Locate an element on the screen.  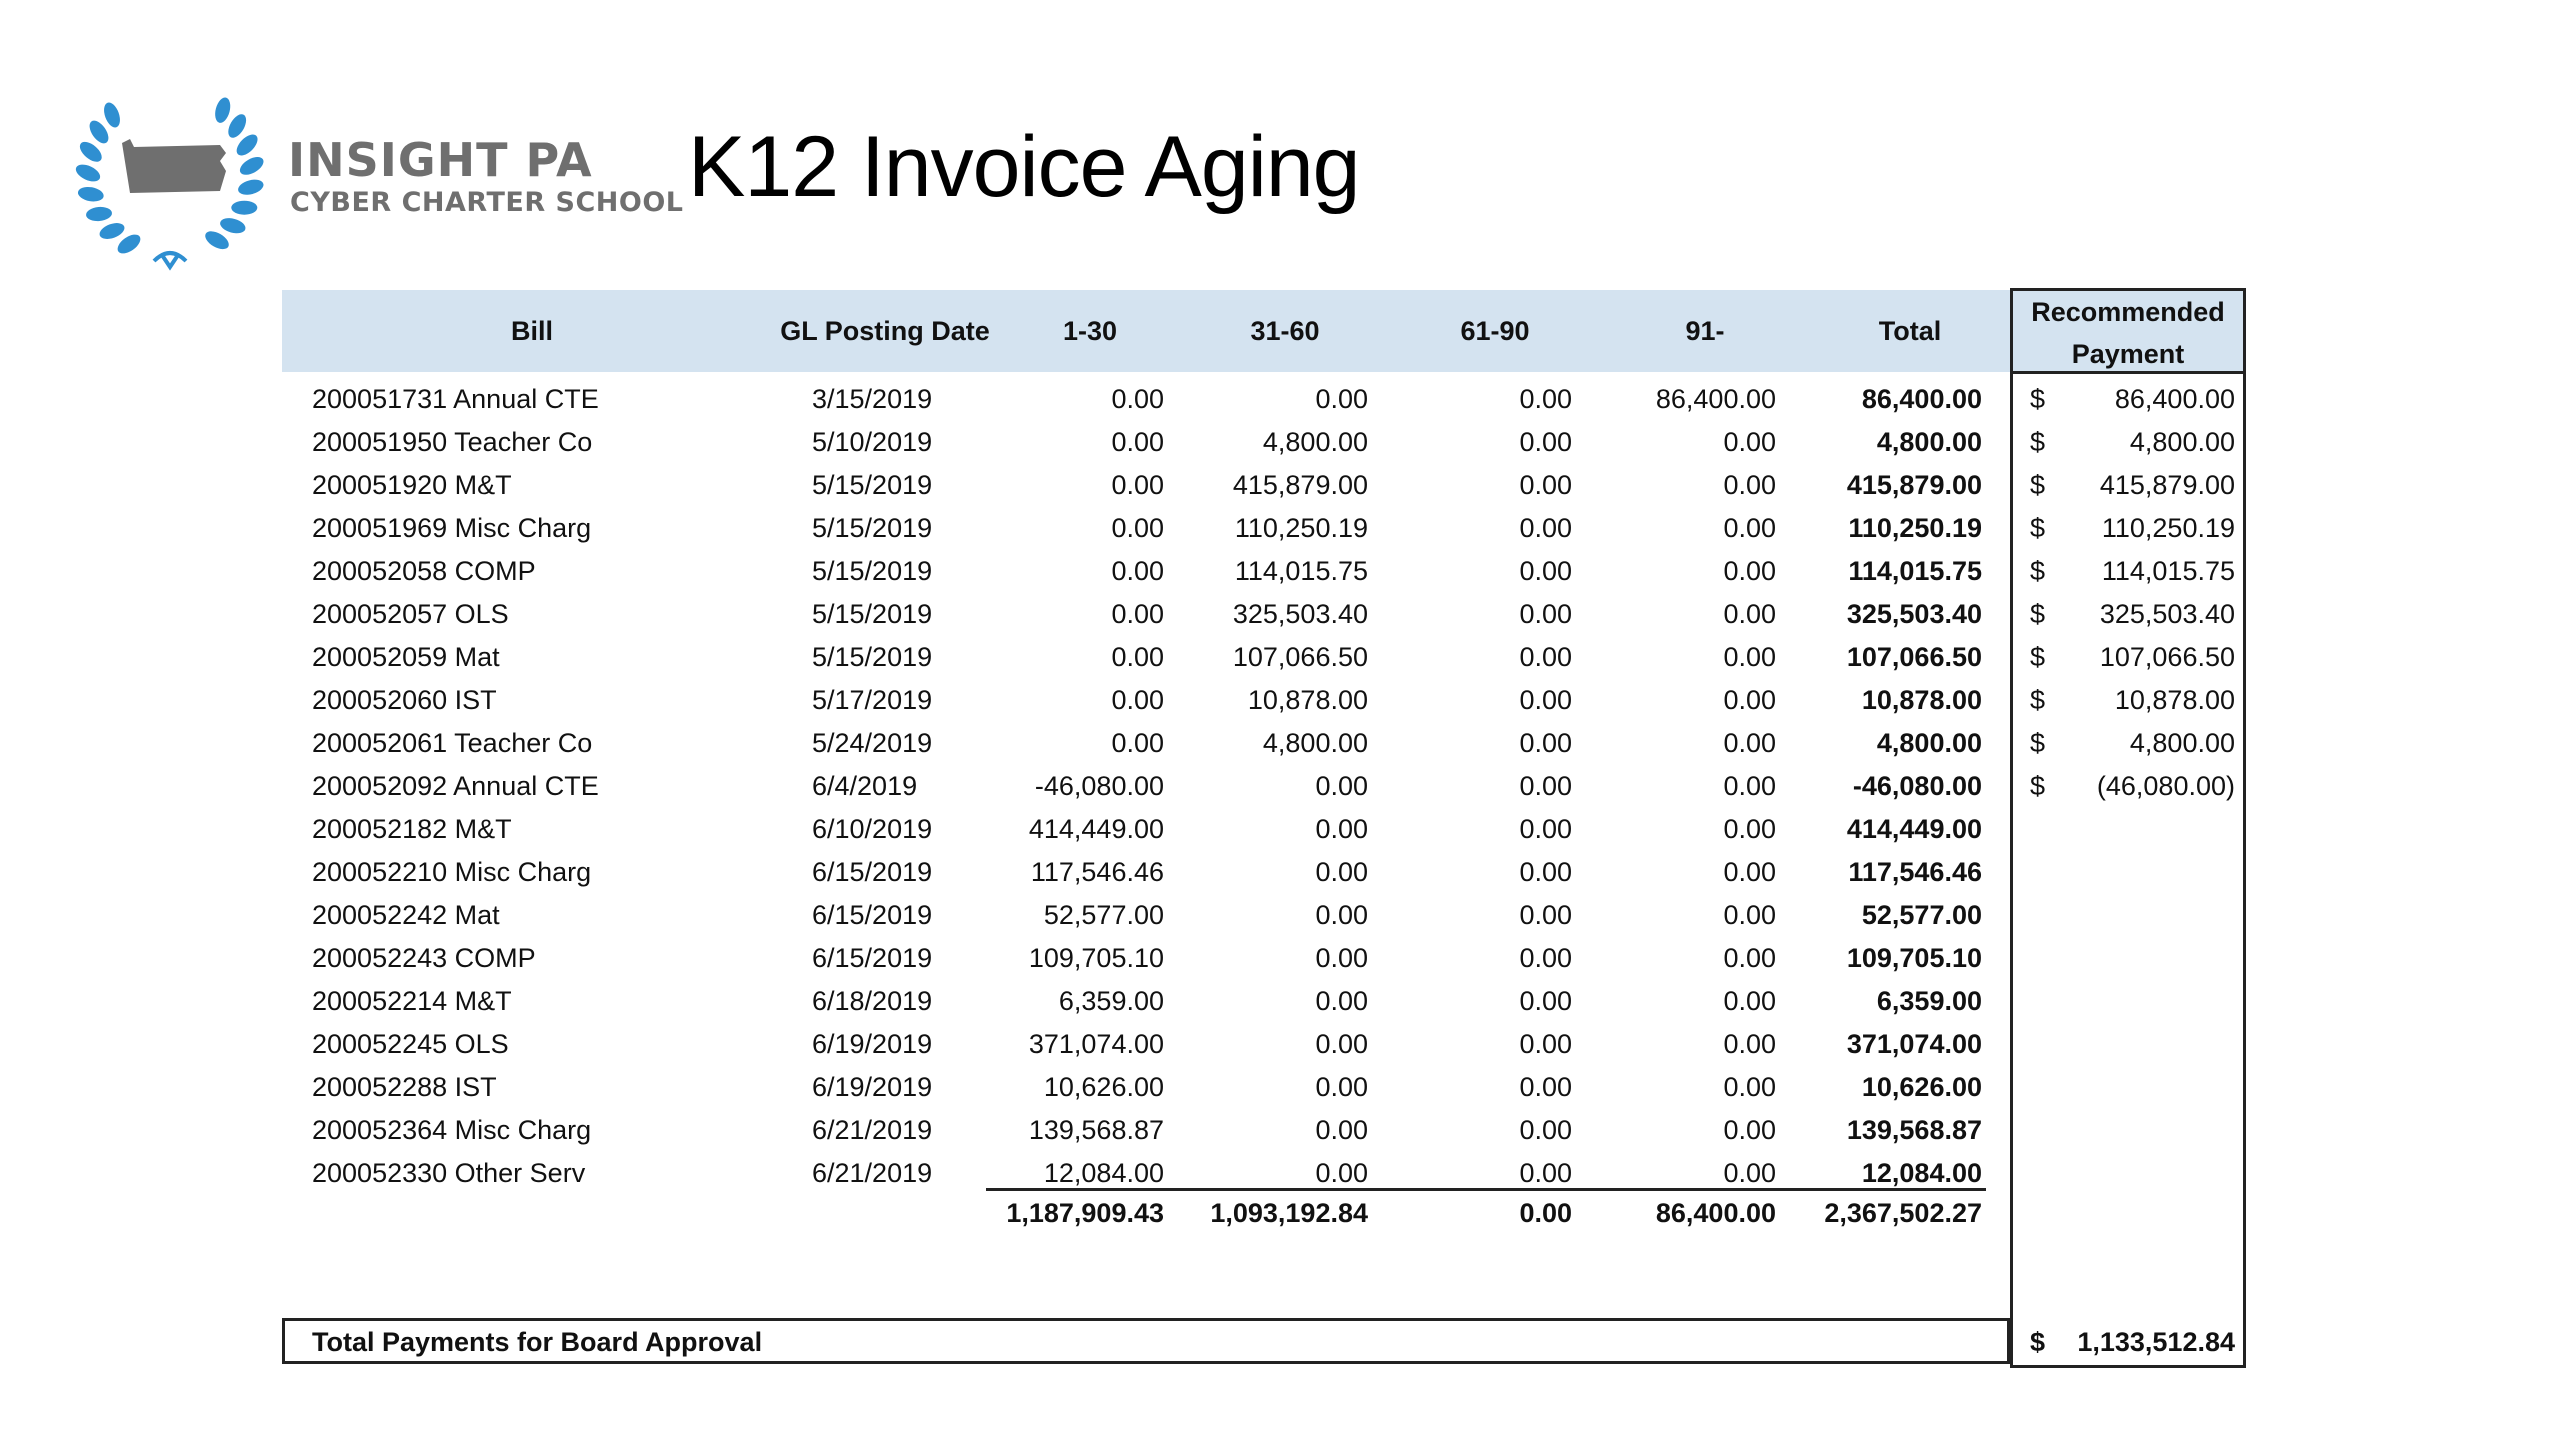
recommended-amount-cell: 107,066.50 is located at coordinates (2167, 657).